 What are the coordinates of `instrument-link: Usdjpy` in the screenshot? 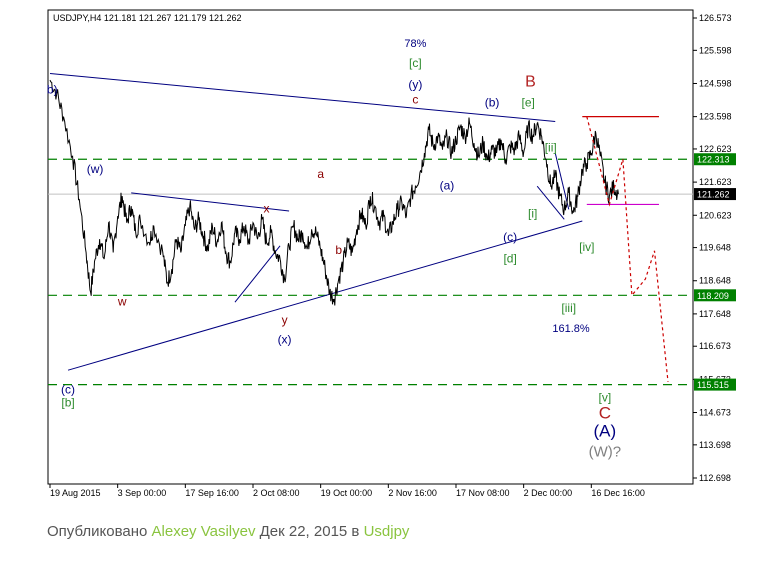 It's located at (386, 531).